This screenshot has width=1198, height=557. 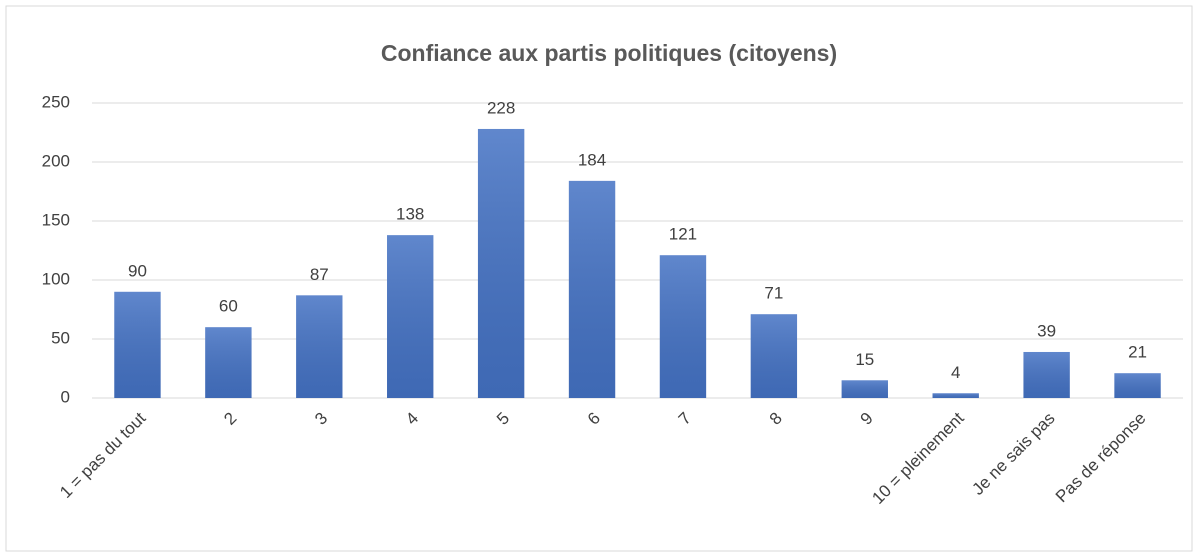 I want to click on y-tick-label: 100, so click(x=56, y=278).